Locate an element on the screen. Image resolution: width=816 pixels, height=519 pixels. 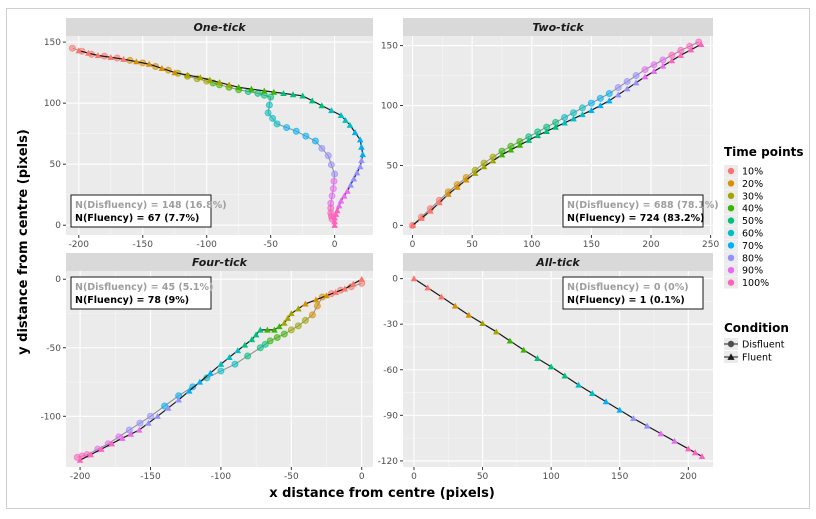
series-layer is located at coordinates (217, 136).